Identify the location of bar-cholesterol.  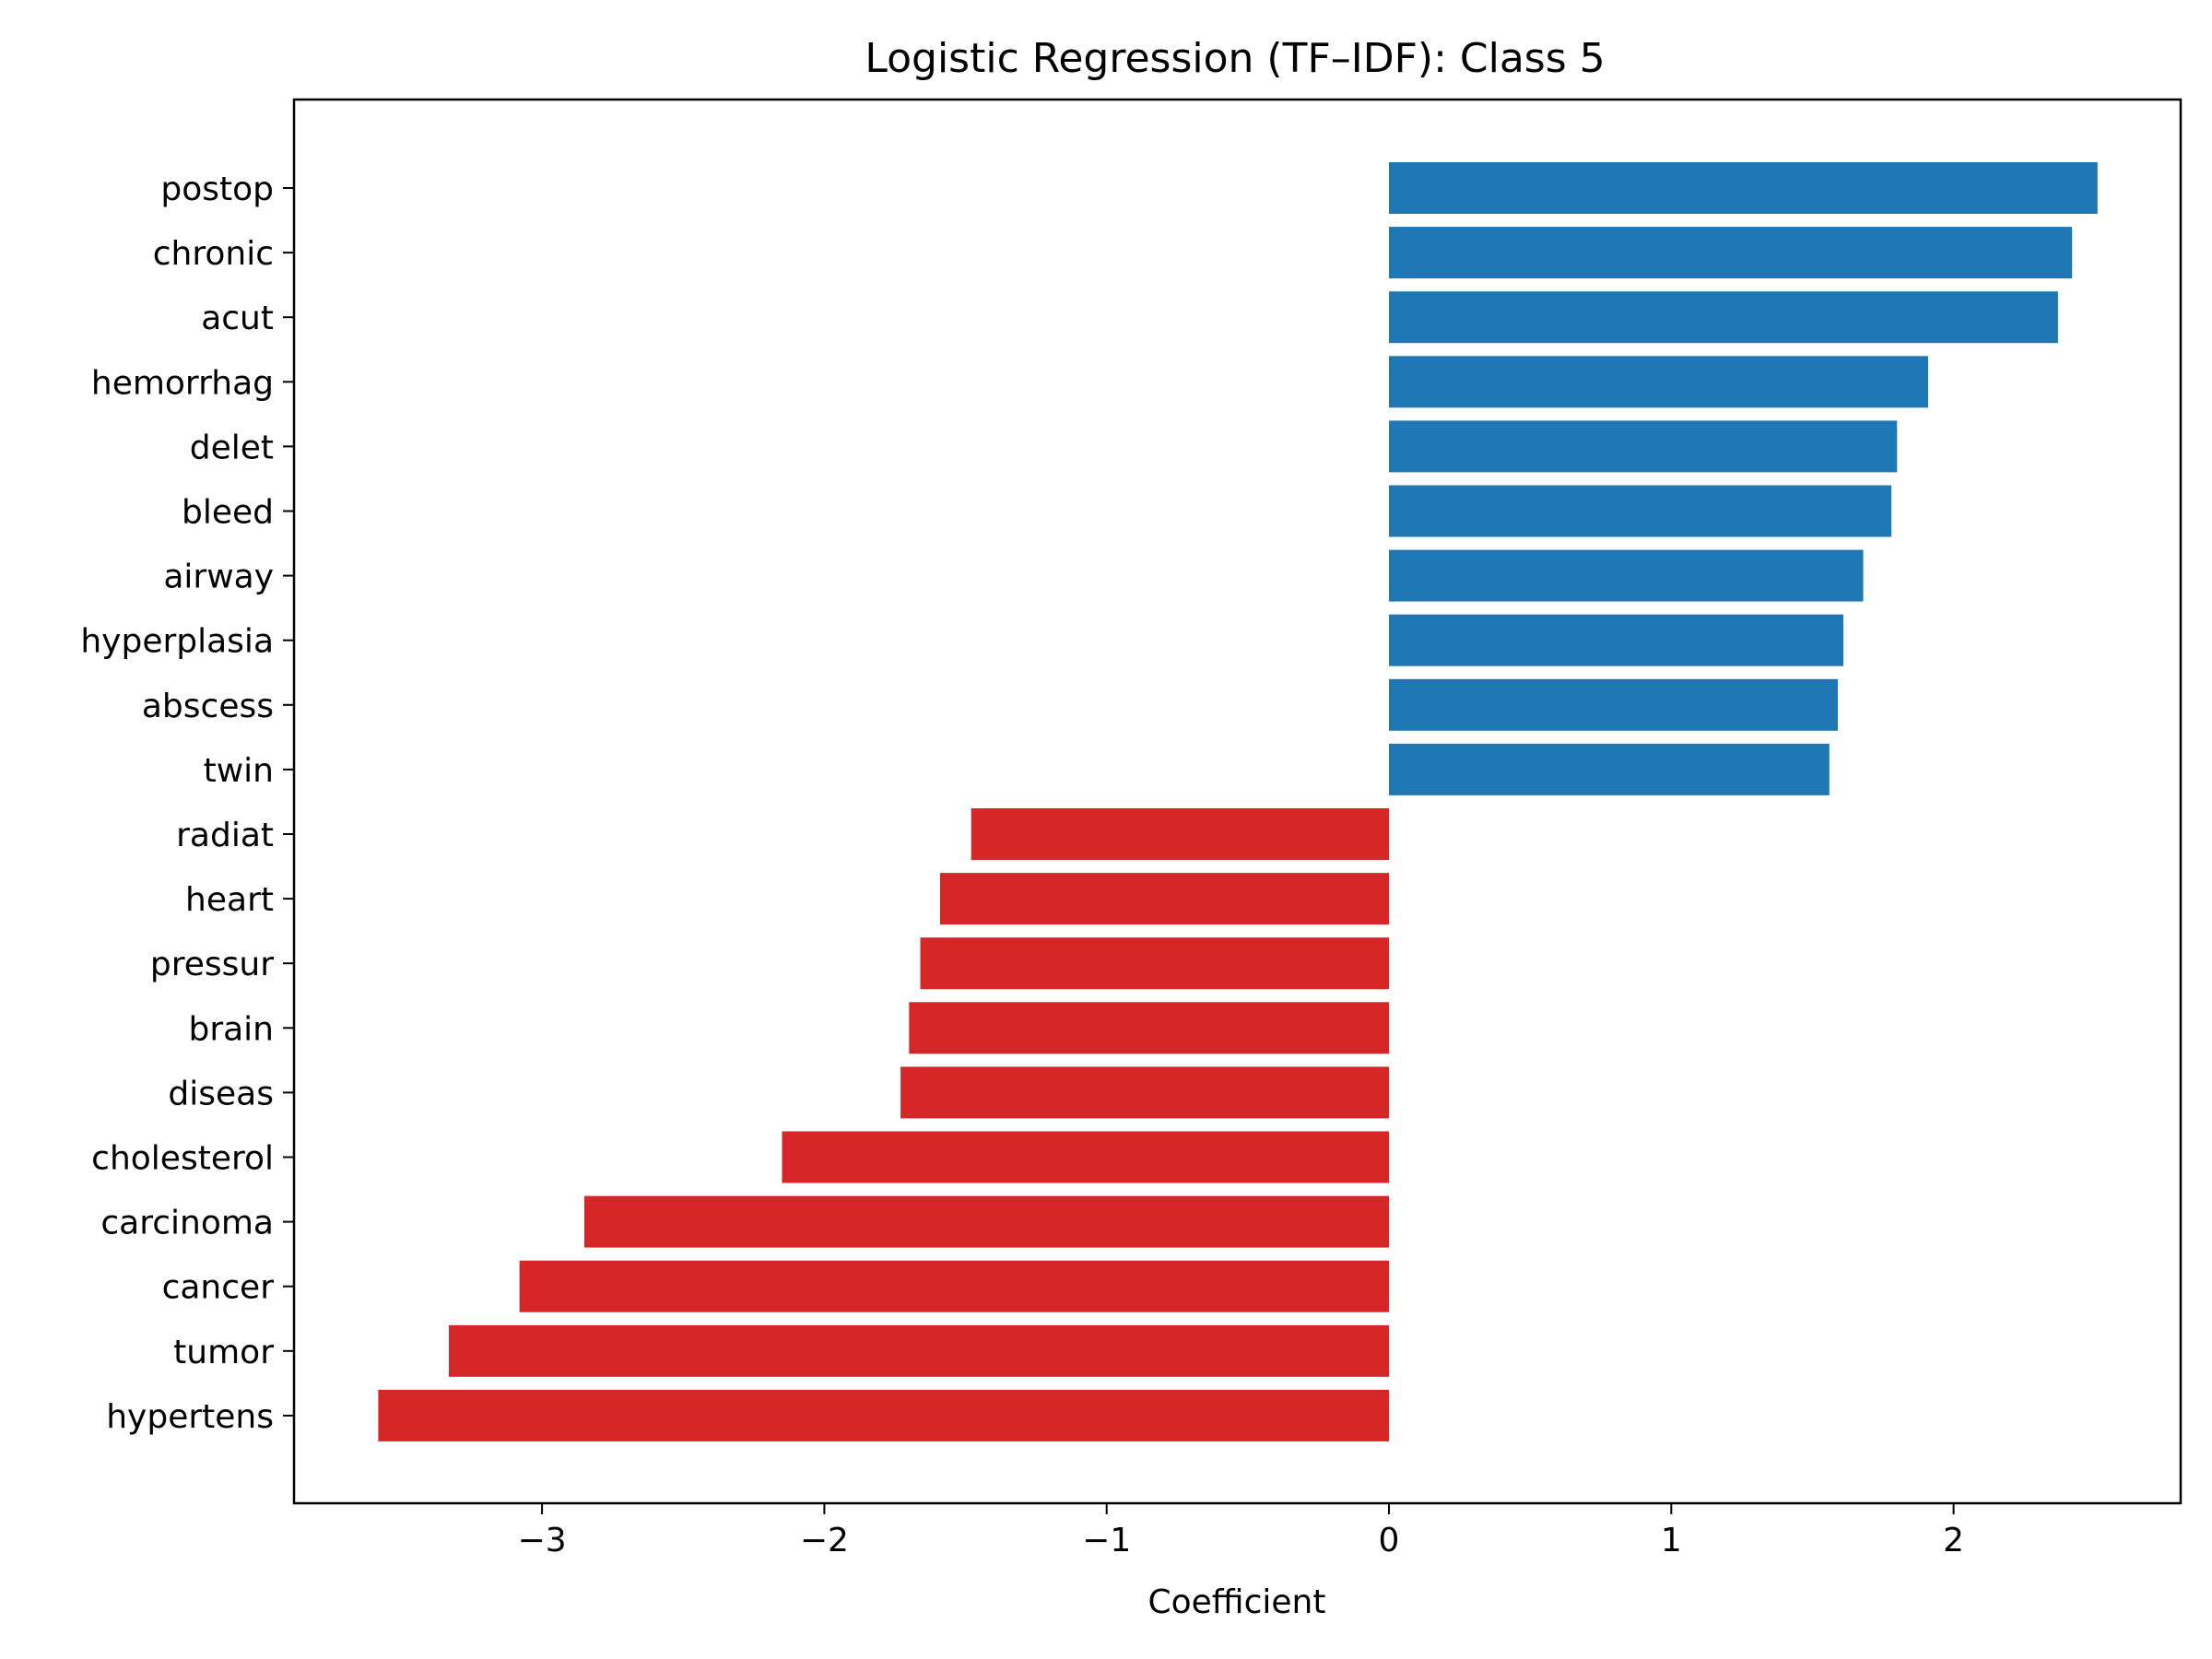
(1085, 1157).